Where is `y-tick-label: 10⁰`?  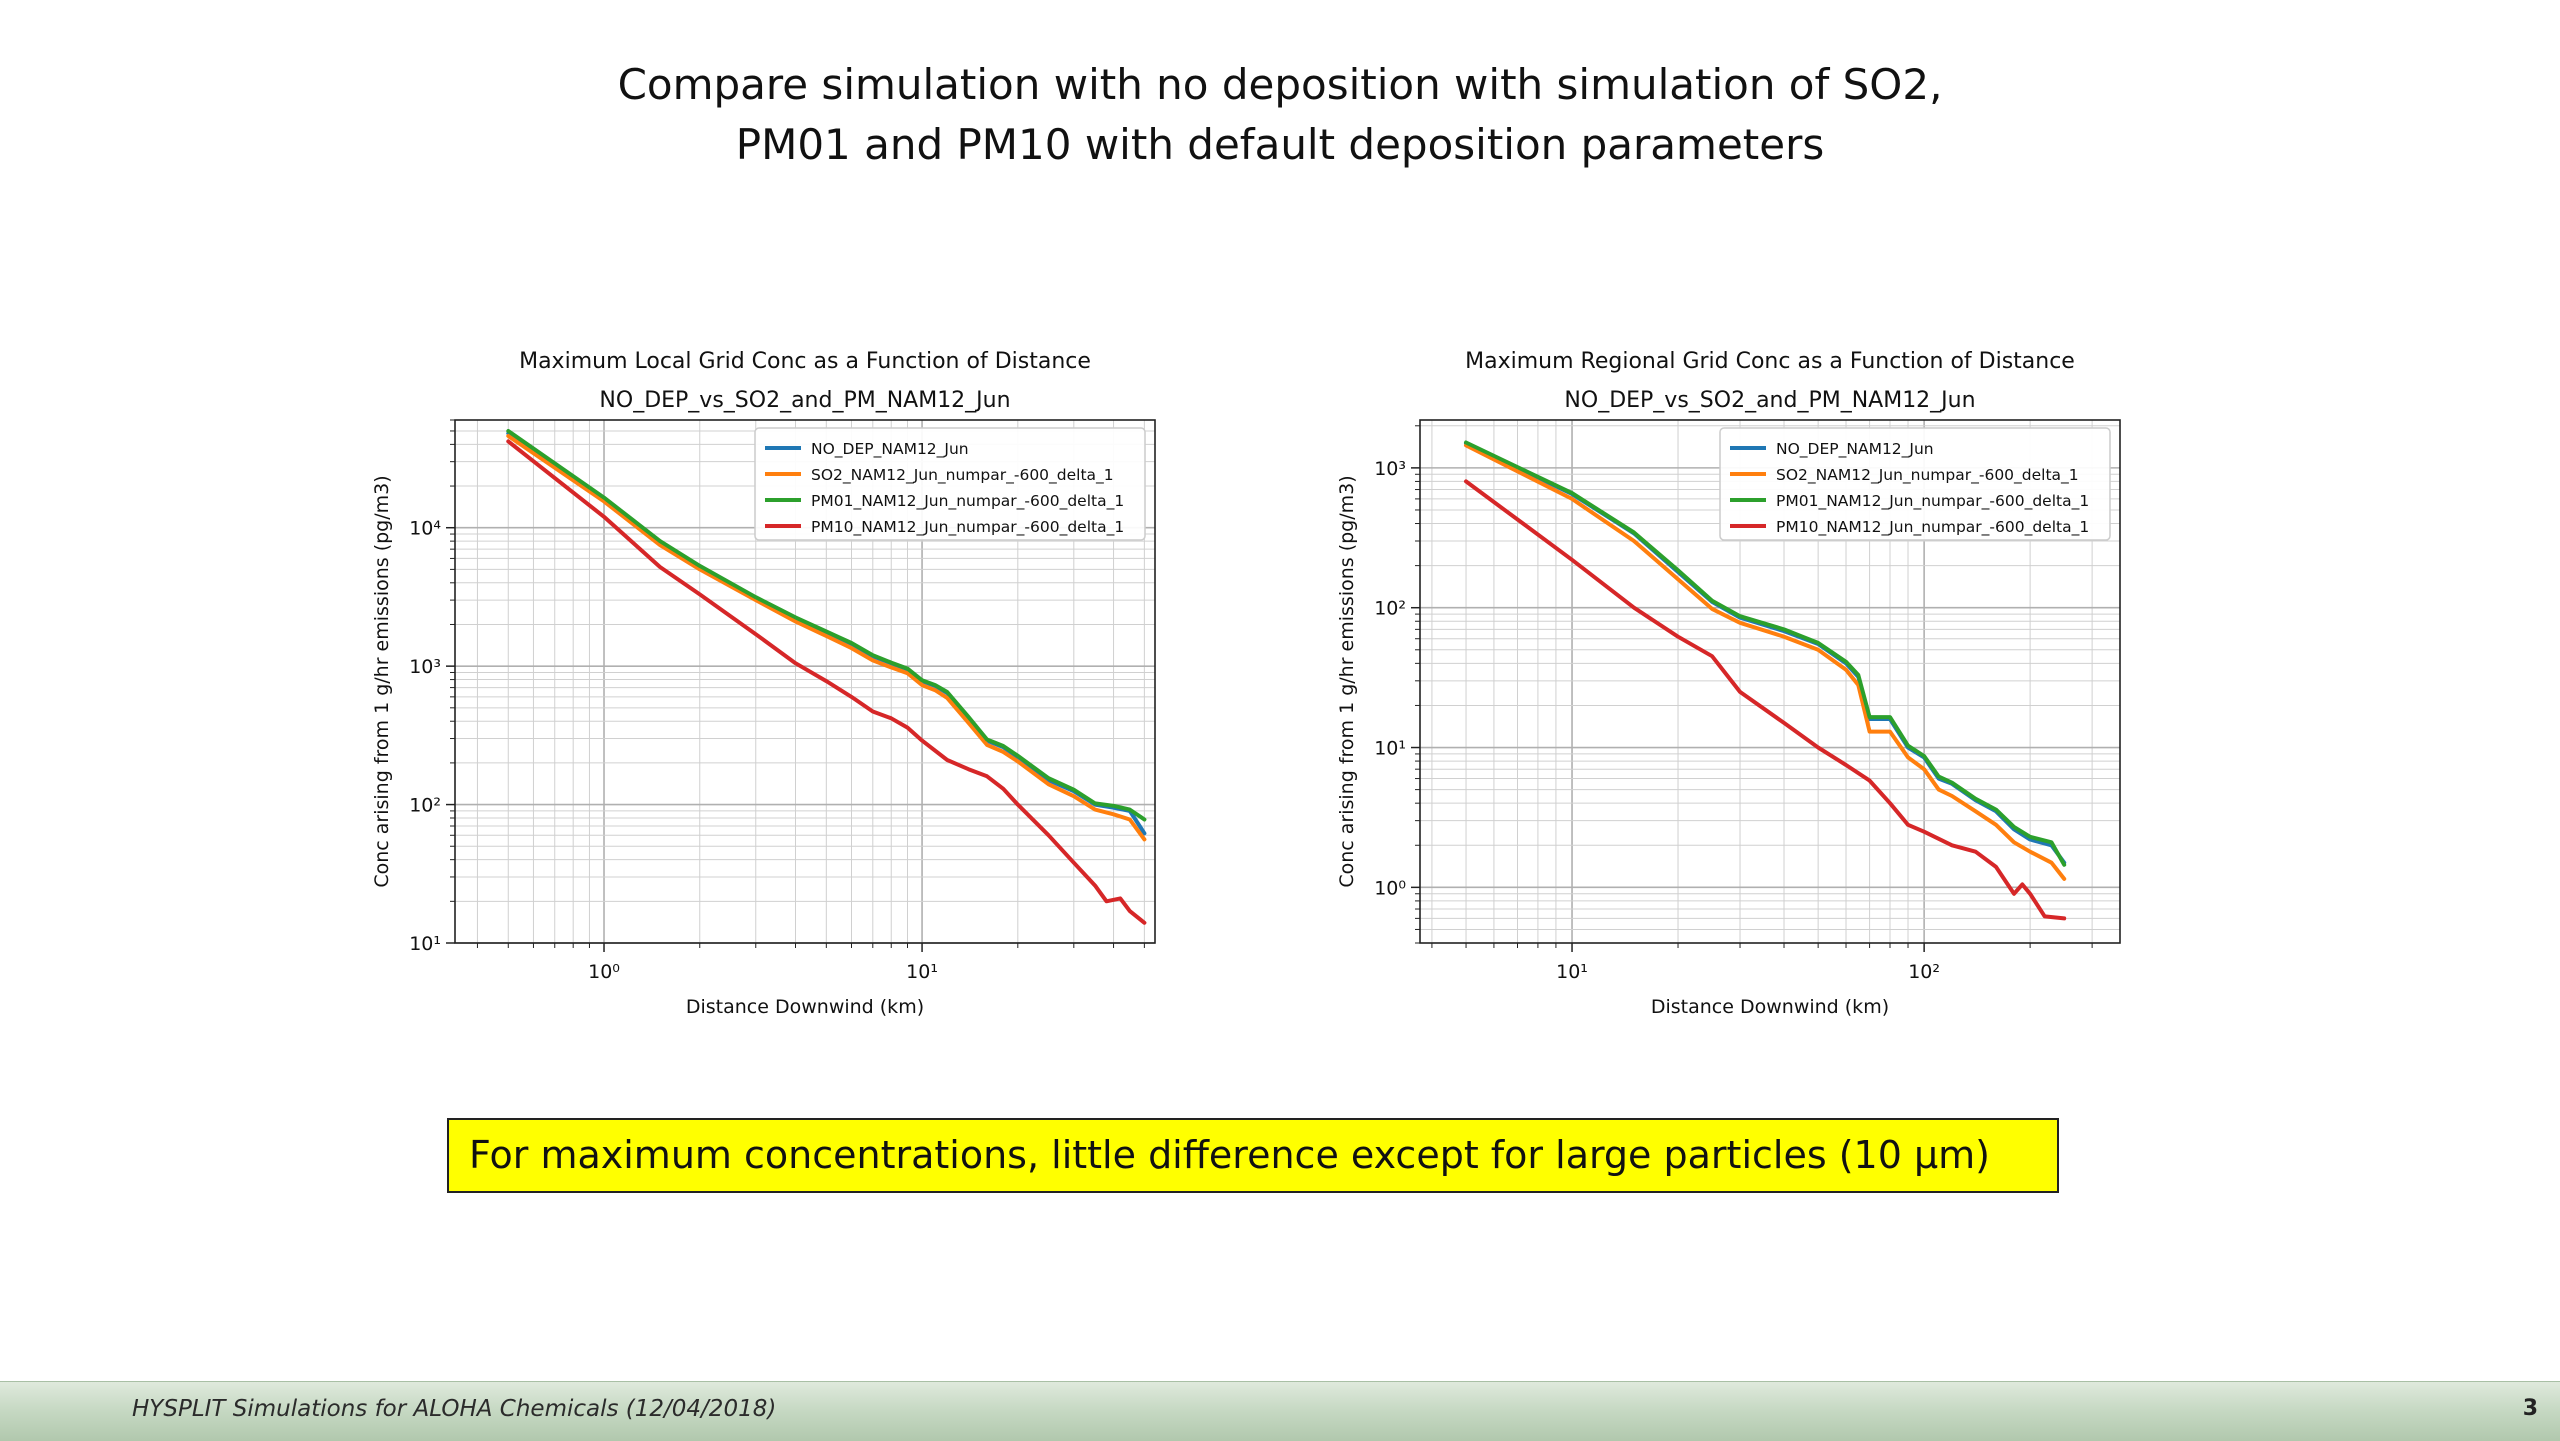 y-tick-label: 10⁰ is located at coordinates (1390, 888).